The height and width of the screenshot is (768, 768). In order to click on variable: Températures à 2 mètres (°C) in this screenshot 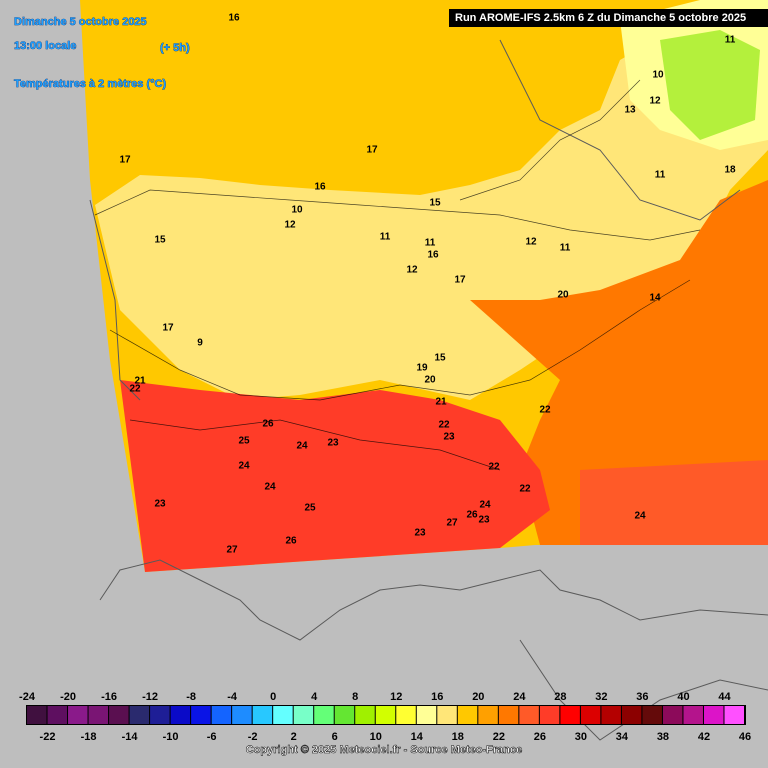, I will do `click(90, 84)`.